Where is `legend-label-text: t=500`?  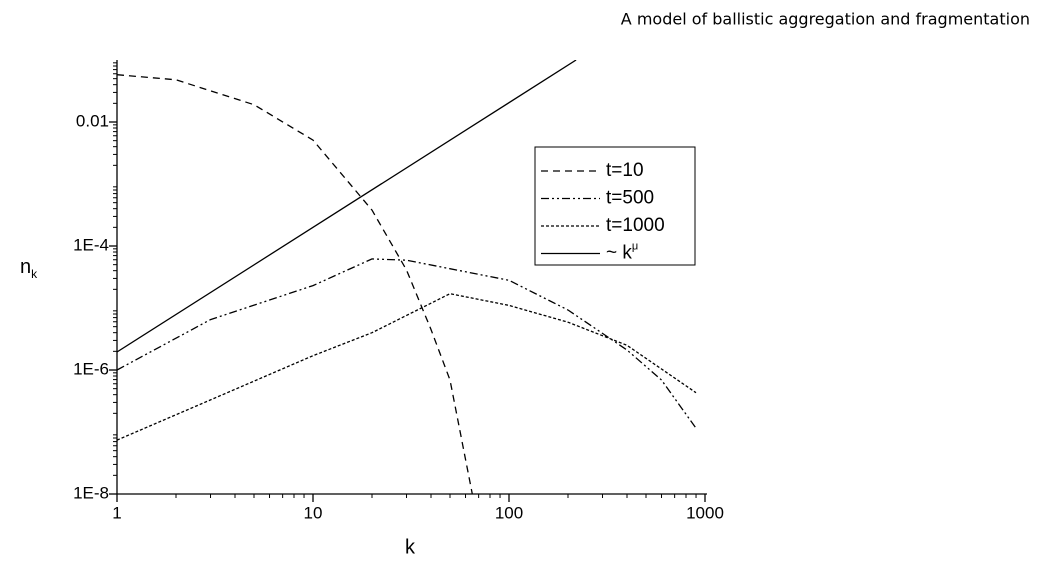 legend-label-text: t=500 is located at coordinates (630, 198).